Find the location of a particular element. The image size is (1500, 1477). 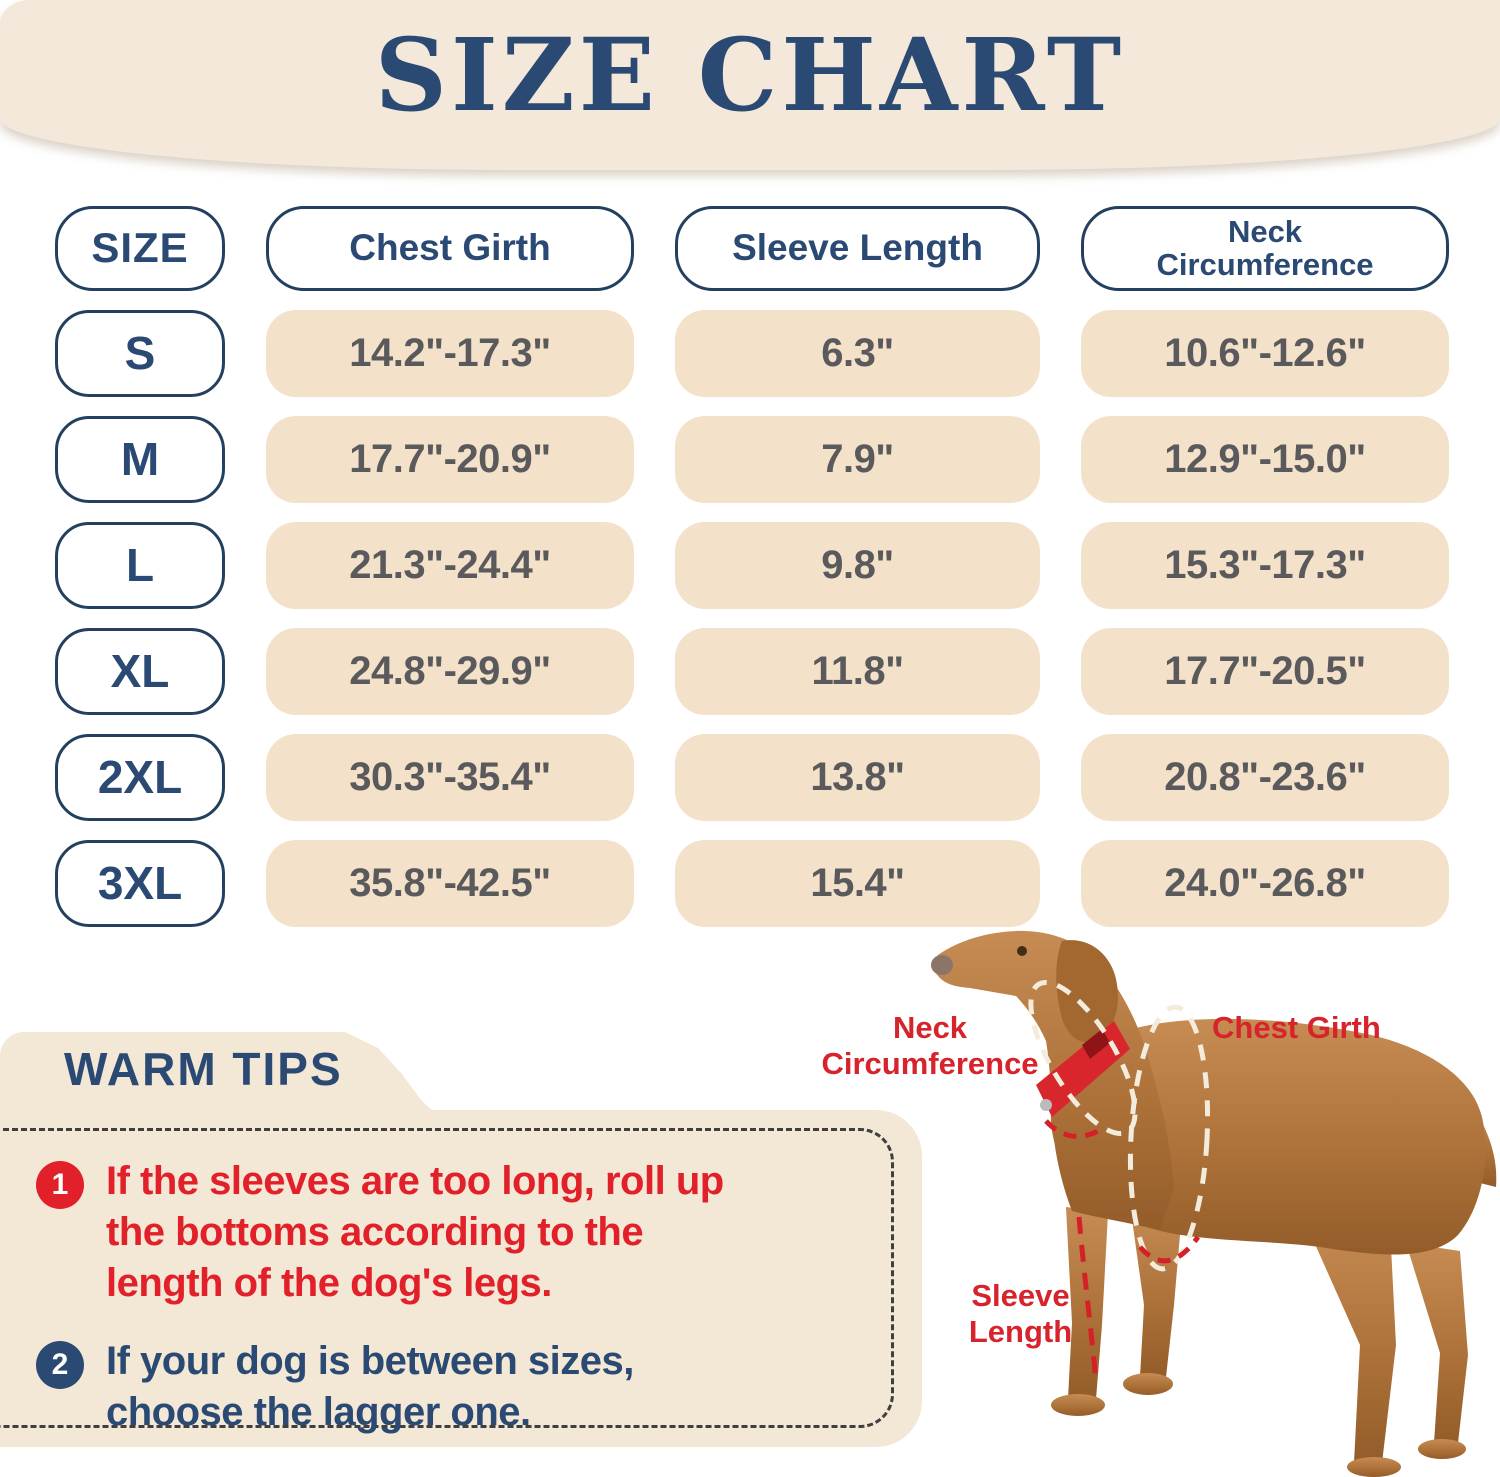

neck-circumference-label: Neck Circumference is located at coordinates (930, 1045).